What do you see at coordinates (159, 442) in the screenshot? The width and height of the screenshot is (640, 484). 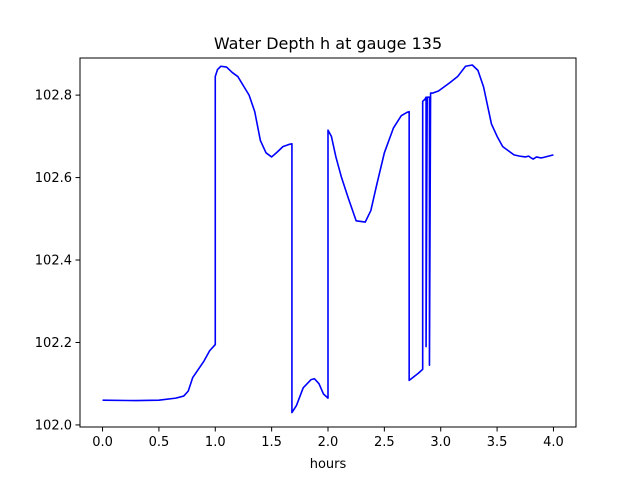 I see `x-tick-label: 0.5` at bounding box center [159, 442].